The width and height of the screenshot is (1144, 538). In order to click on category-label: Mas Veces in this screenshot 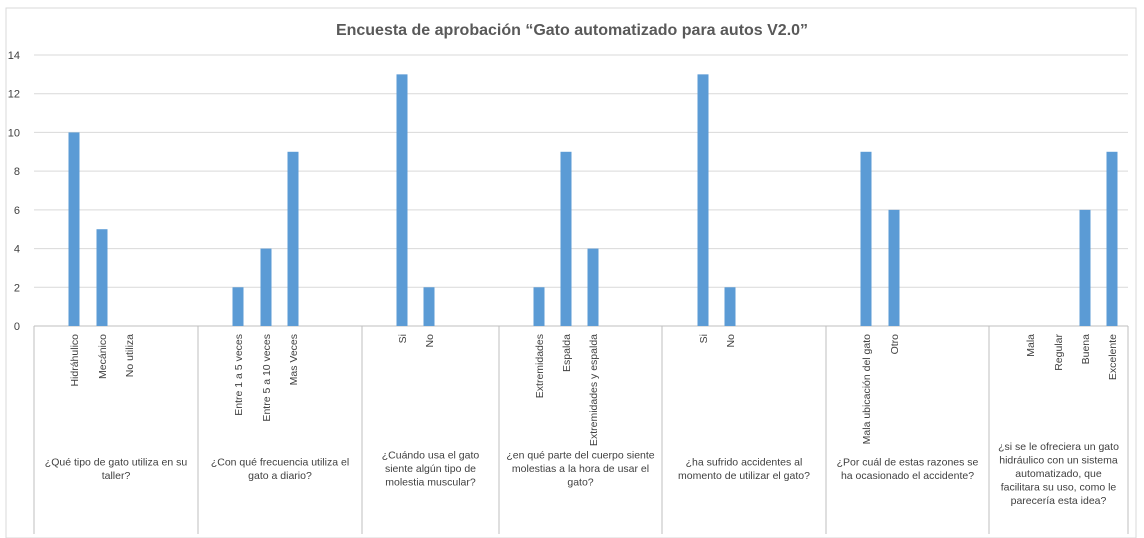, I will do `click(294, 359)`.